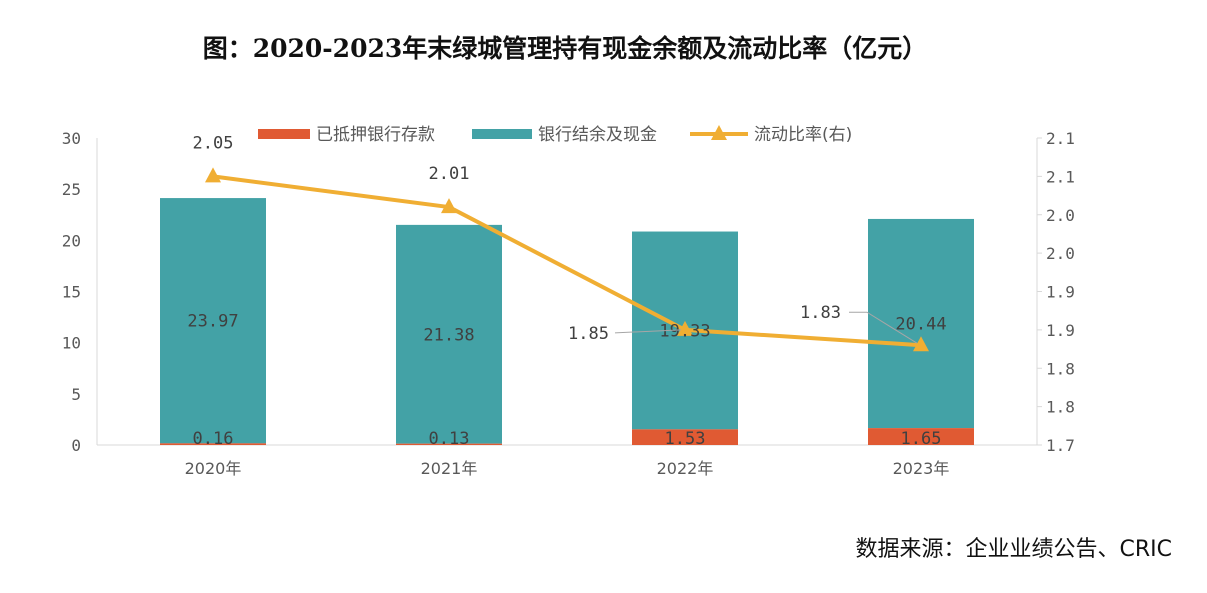  I want to click on legend-label-balance: 银行结余及现金, so click(597, 135).